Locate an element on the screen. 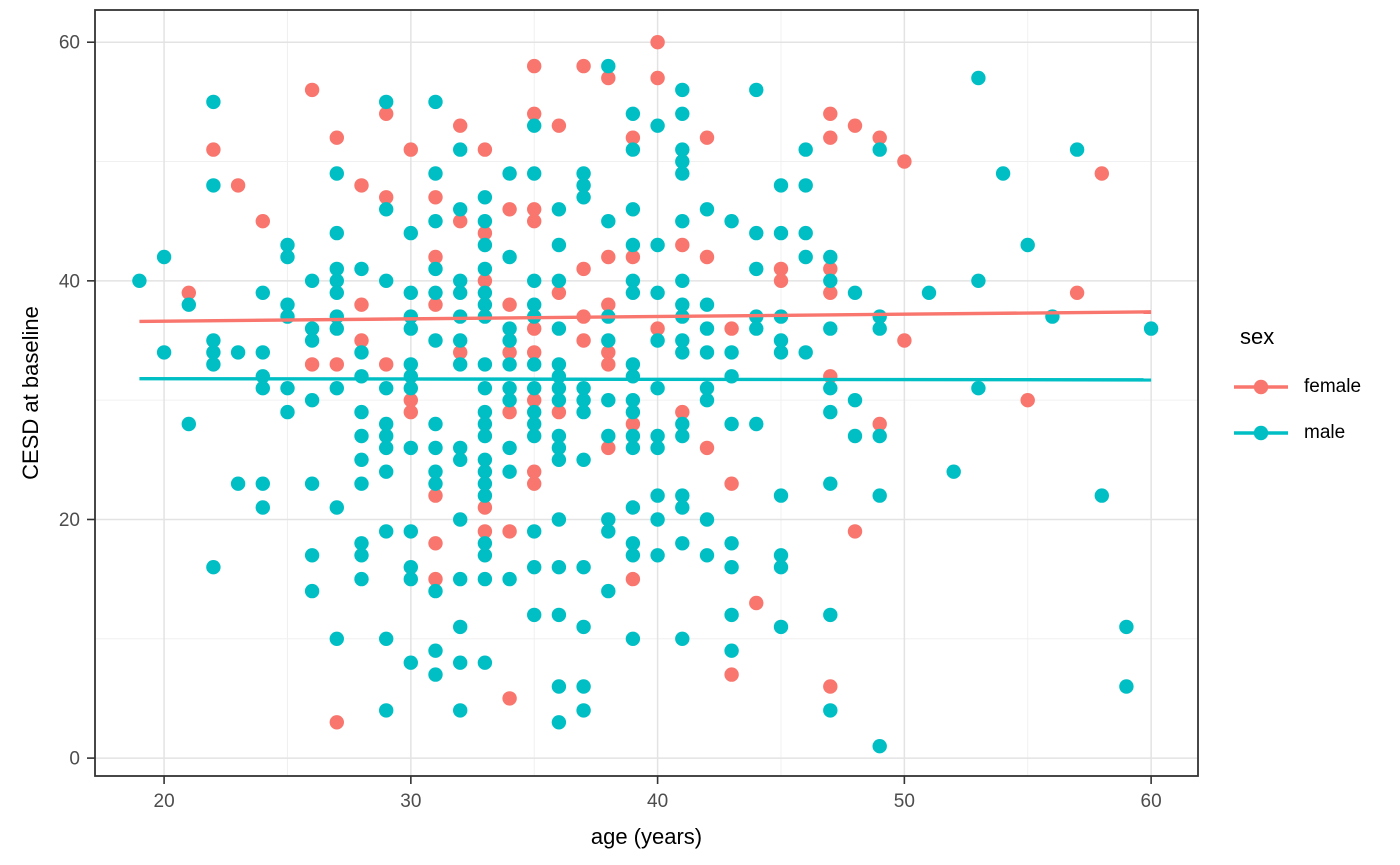  y-tick-label: 0 is located at coordinates (74, 759).